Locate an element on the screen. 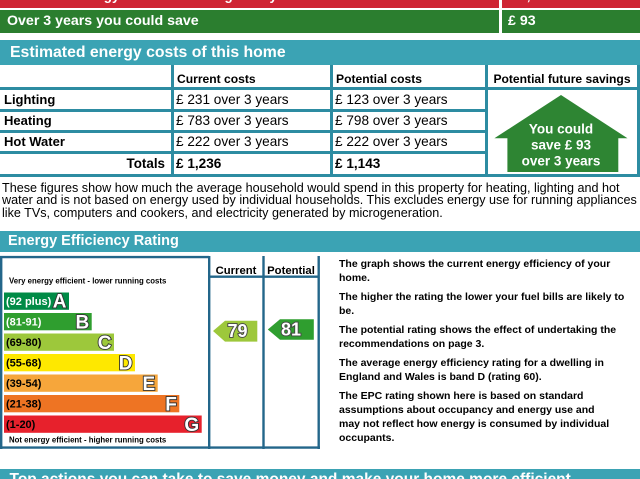 Image resolution: width=640 pixels, height=479 pixels. svg-text: A is located at coordinates (60, 302).